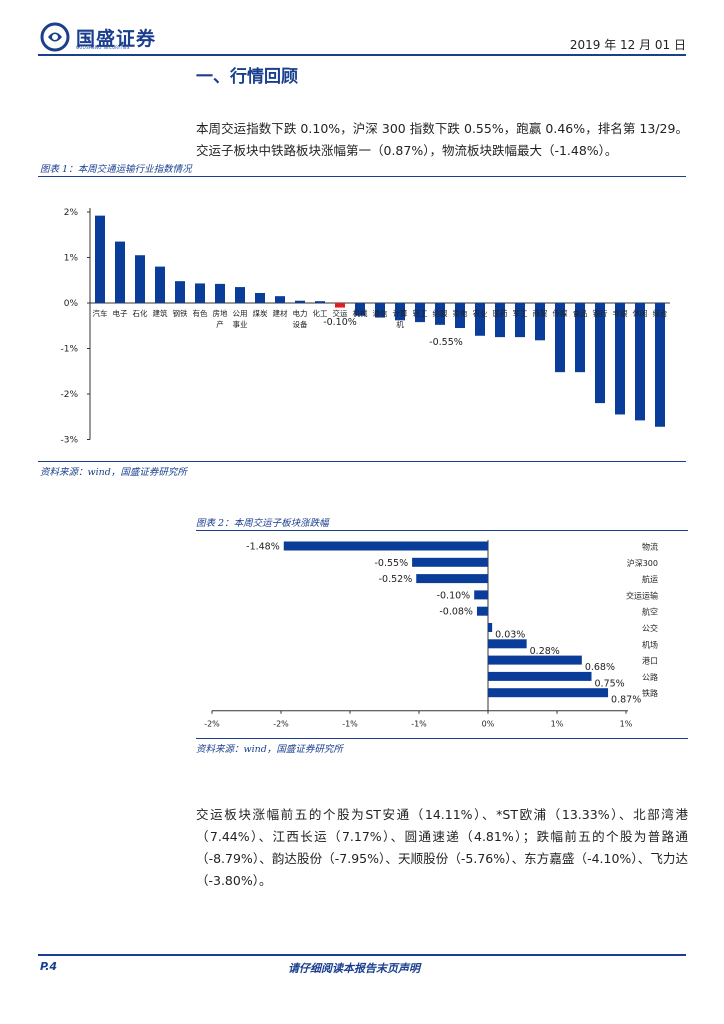 The width and height of the screenshot is (724, 1024). Describe the element at coordinates (362, 55) in the screenshot. I see `header-divider` at that location.